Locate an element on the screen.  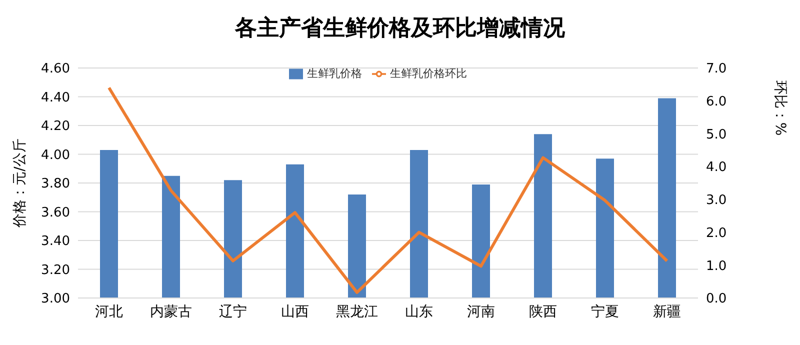
y-tick-label: 3.20 is located at coordinates (55, 270).